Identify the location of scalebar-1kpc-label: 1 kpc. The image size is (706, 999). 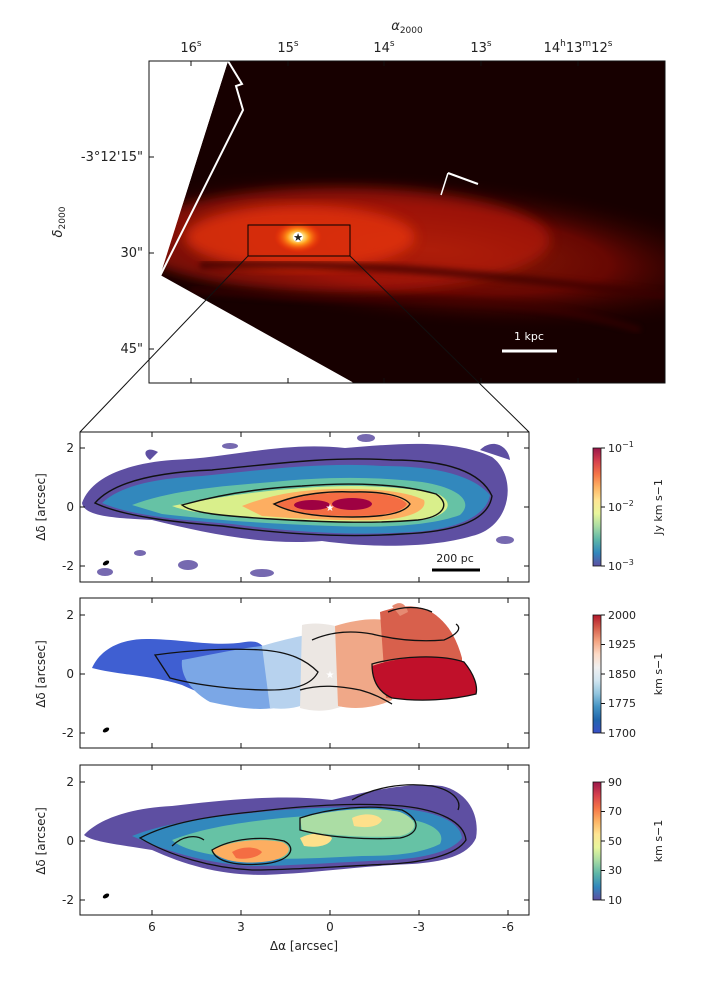
(529, 336).